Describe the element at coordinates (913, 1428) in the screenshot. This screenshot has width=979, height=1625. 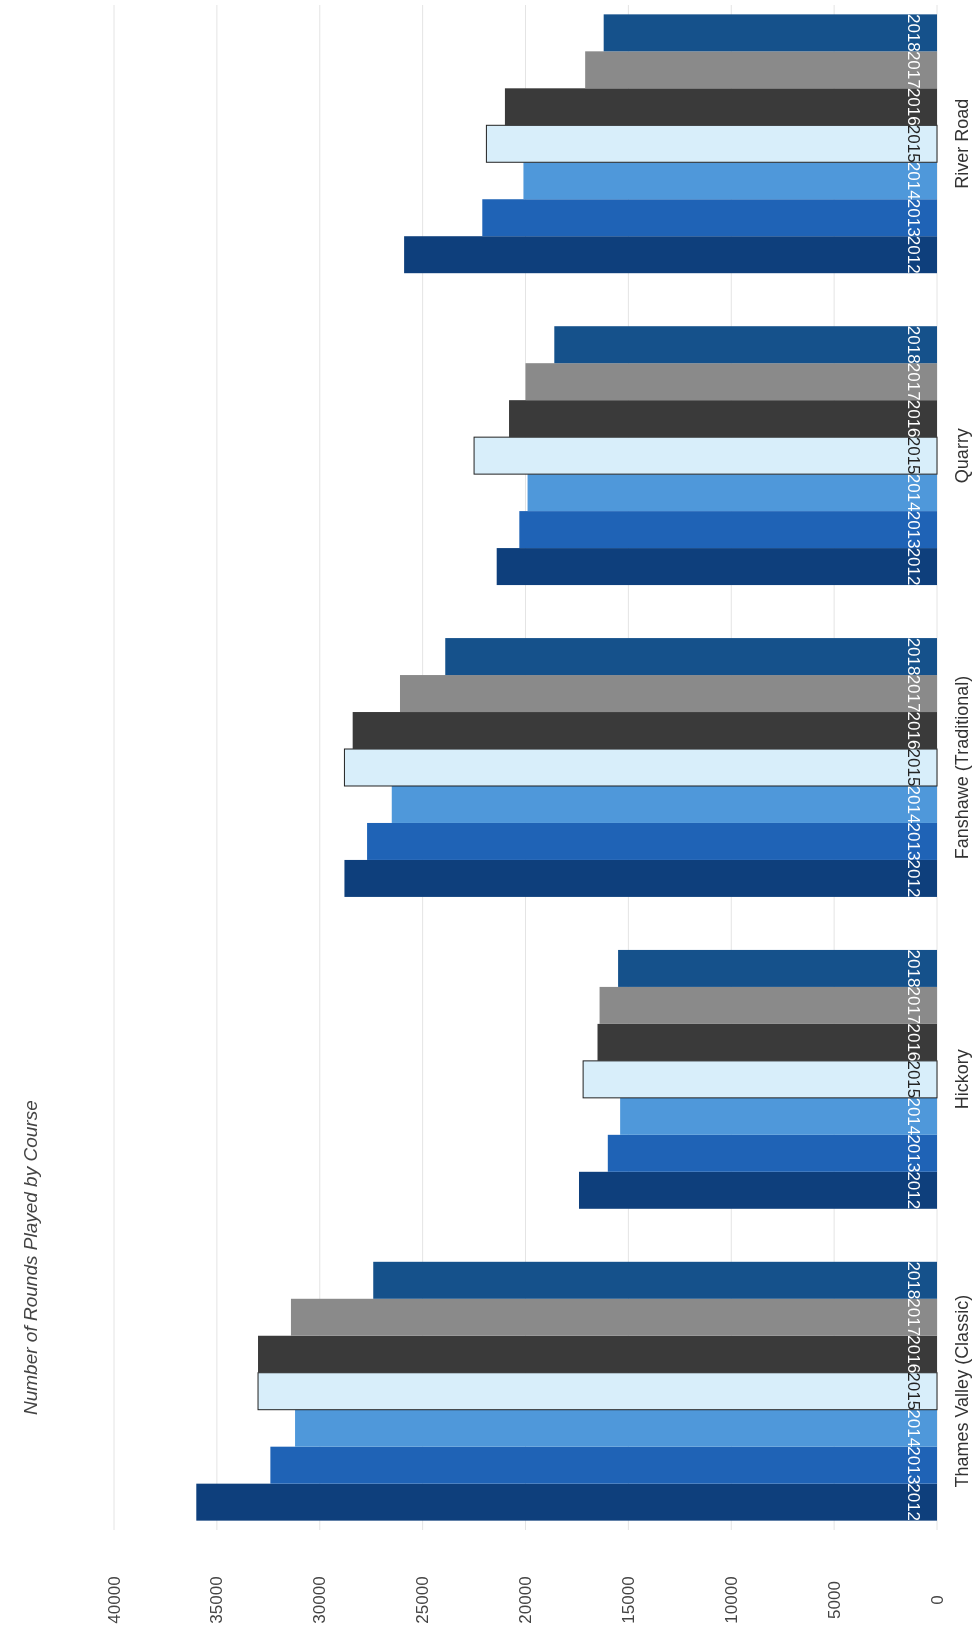
I see `series-label: 2014` at that location.